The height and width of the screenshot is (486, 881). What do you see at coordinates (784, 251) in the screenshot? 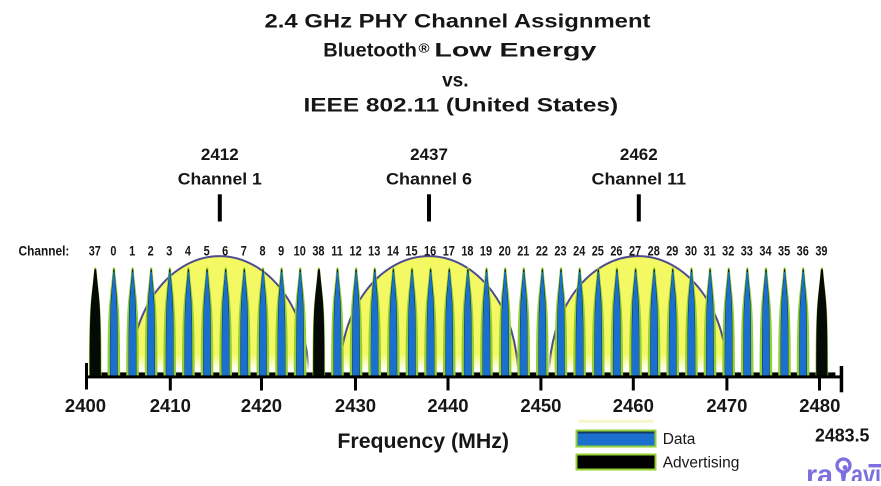
I see `svg-text: 35` at bounding box center [784, 251].